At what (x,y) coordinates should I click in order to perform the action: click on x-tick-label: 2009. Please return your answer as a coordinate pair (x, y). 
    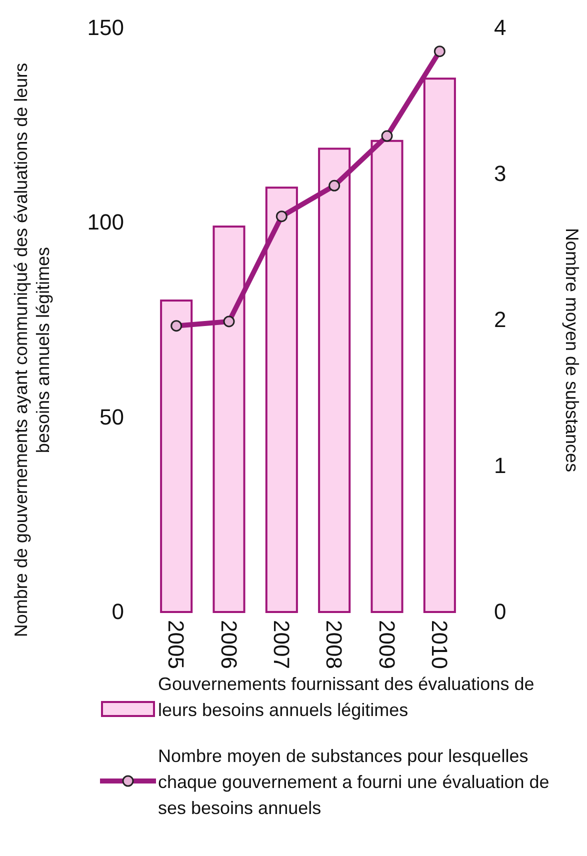
    Looking at the image, I should click on (387, 644).